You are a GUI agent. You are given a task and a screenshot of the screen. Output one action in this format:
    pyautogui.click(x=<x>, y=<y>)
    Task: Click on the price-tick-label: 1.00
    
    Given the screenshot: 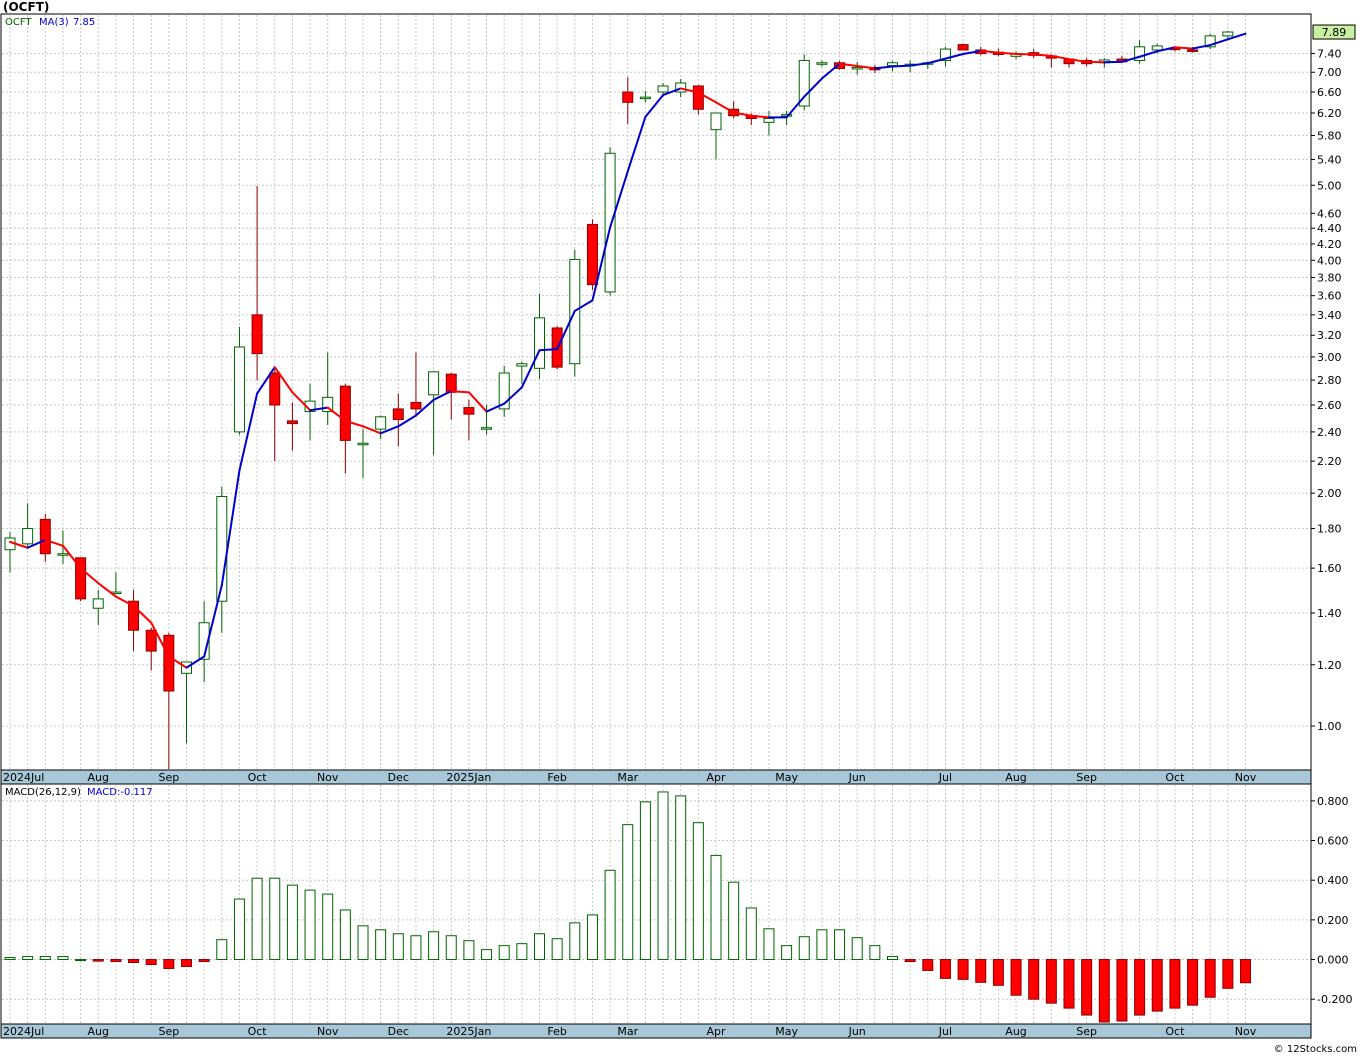 What is the action you would take?
    pyautogui.click(x=1329, y=726)
    